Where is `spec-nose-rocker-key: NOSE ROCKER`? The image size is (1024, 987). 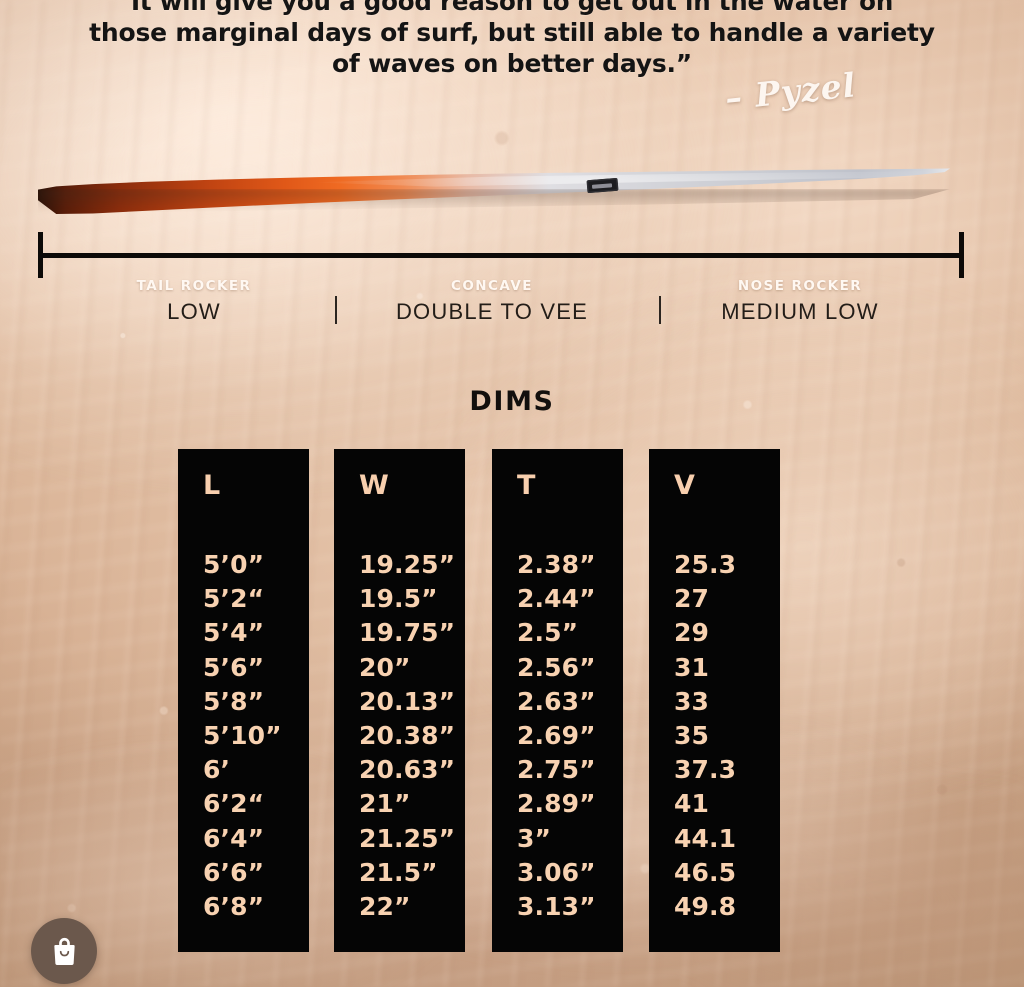 spec-nose-rocker-key: NOSE ROCKER is located at coordinates (800, 286).